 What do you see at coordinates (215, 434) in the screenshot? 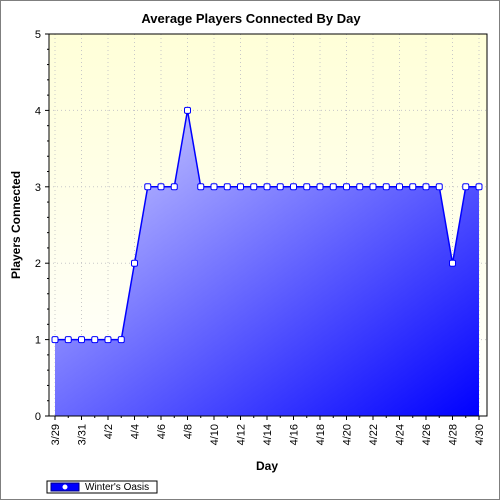
I see `x-tick-label: 4/10` at bounding box center [215, 434].